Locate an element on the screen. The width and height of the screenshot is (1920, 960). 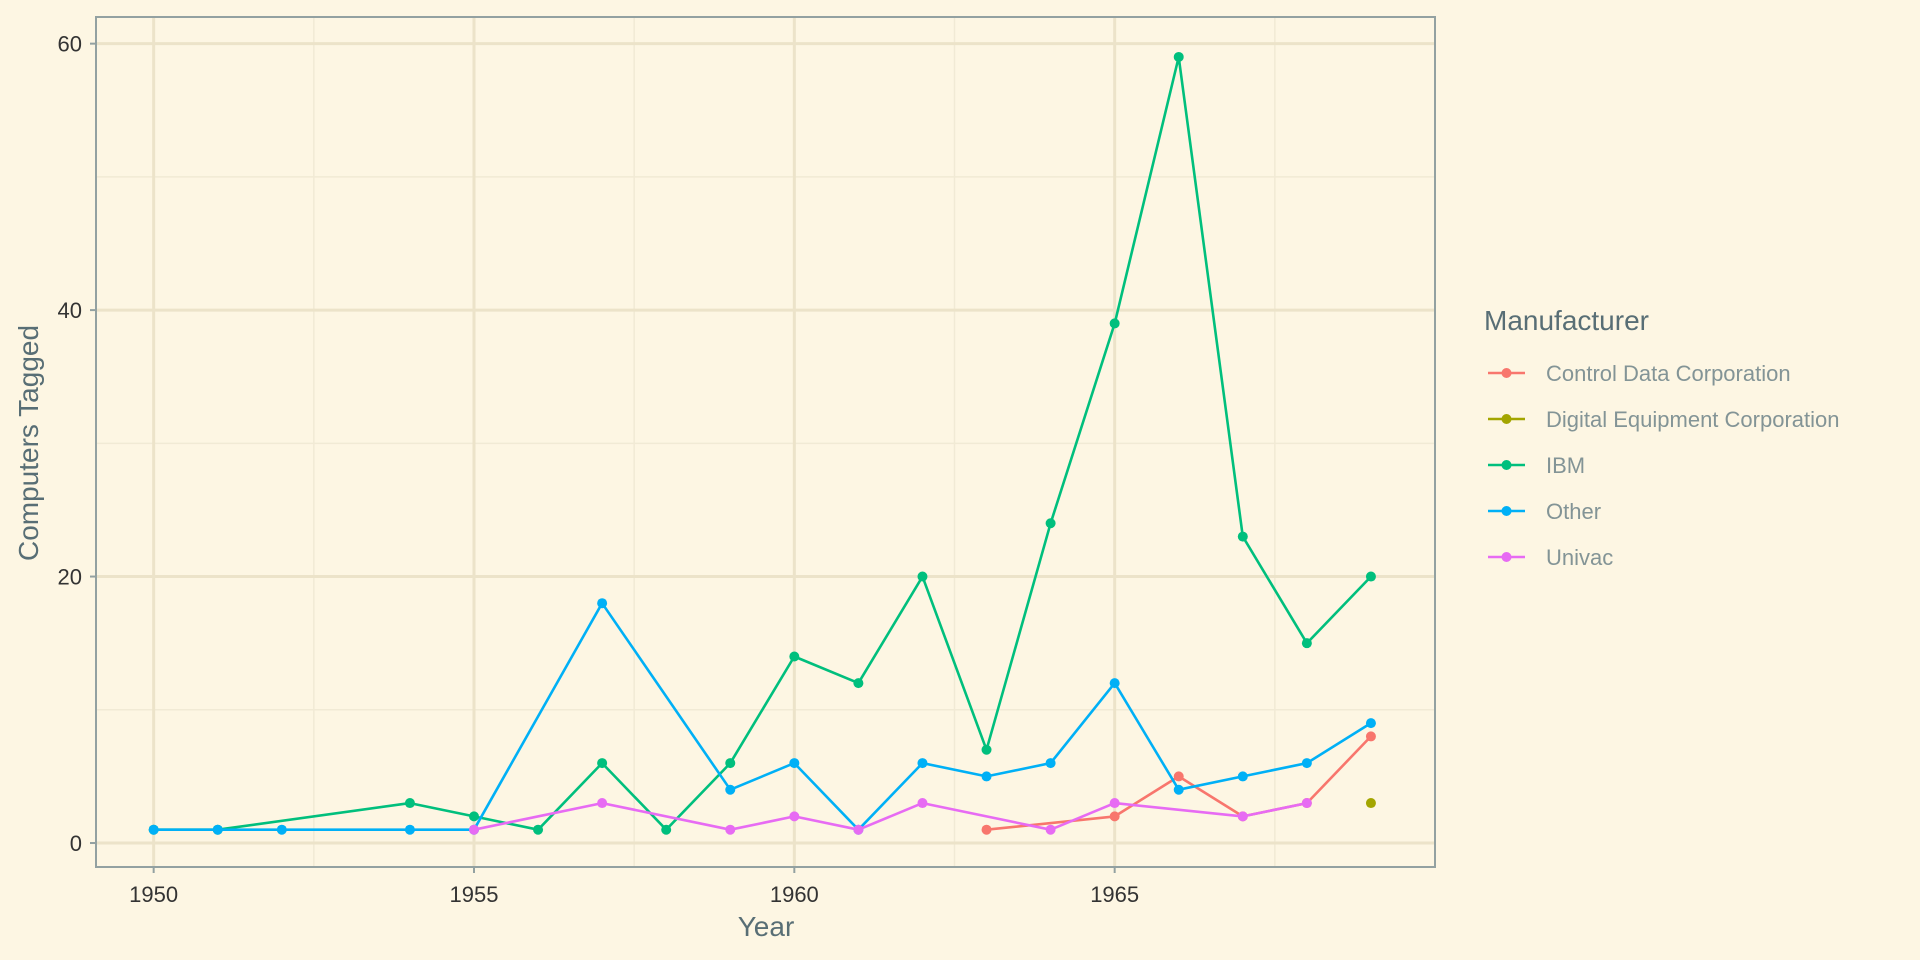
series-digital-equipment-corporation is located at coordinates (1370, 803).